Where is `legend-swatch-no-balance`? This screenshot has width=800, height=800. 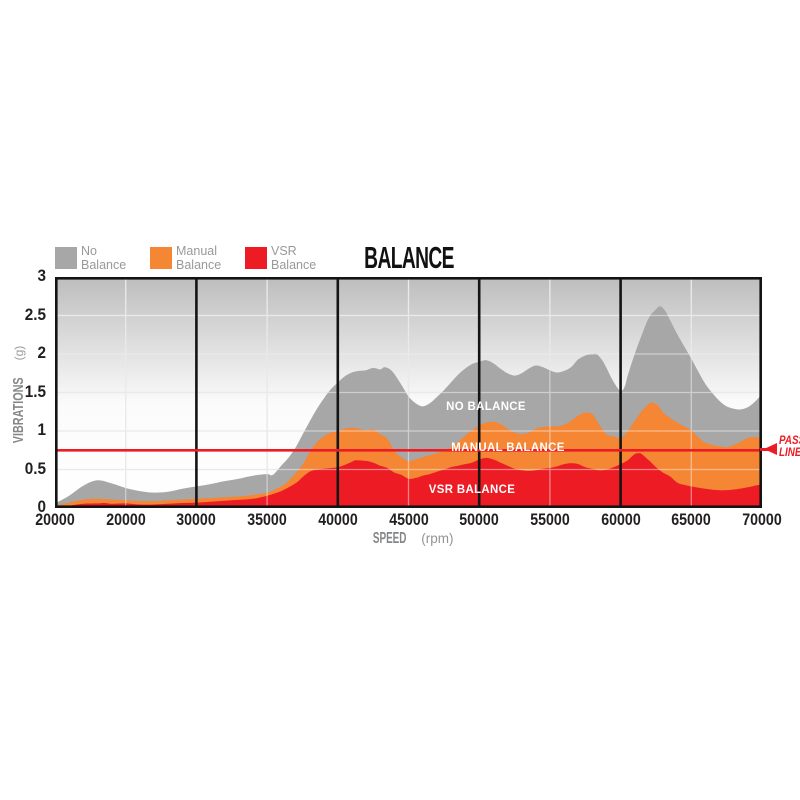
legend-swatch-no-balance is located at coordinates (66, 258).